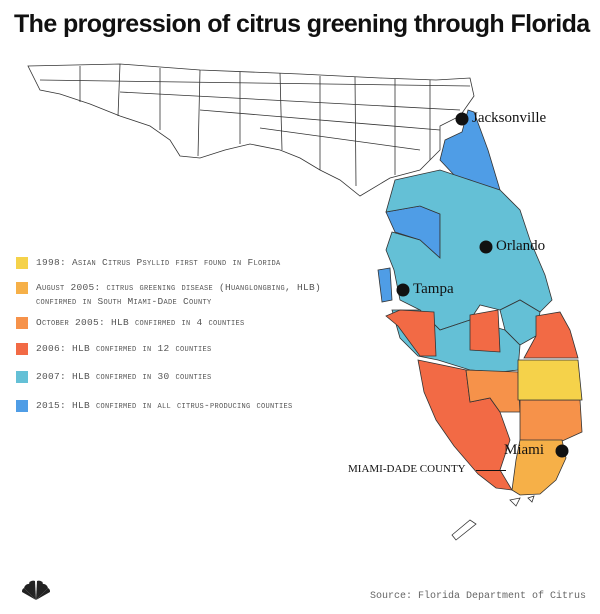 This screenshot has height=614, width=600. What do you see at coordinates (124, 348) in the screenshot?
I see `legend-label: 2006: HLB confirmed in 12 counties` at bounding box center [124, 348].